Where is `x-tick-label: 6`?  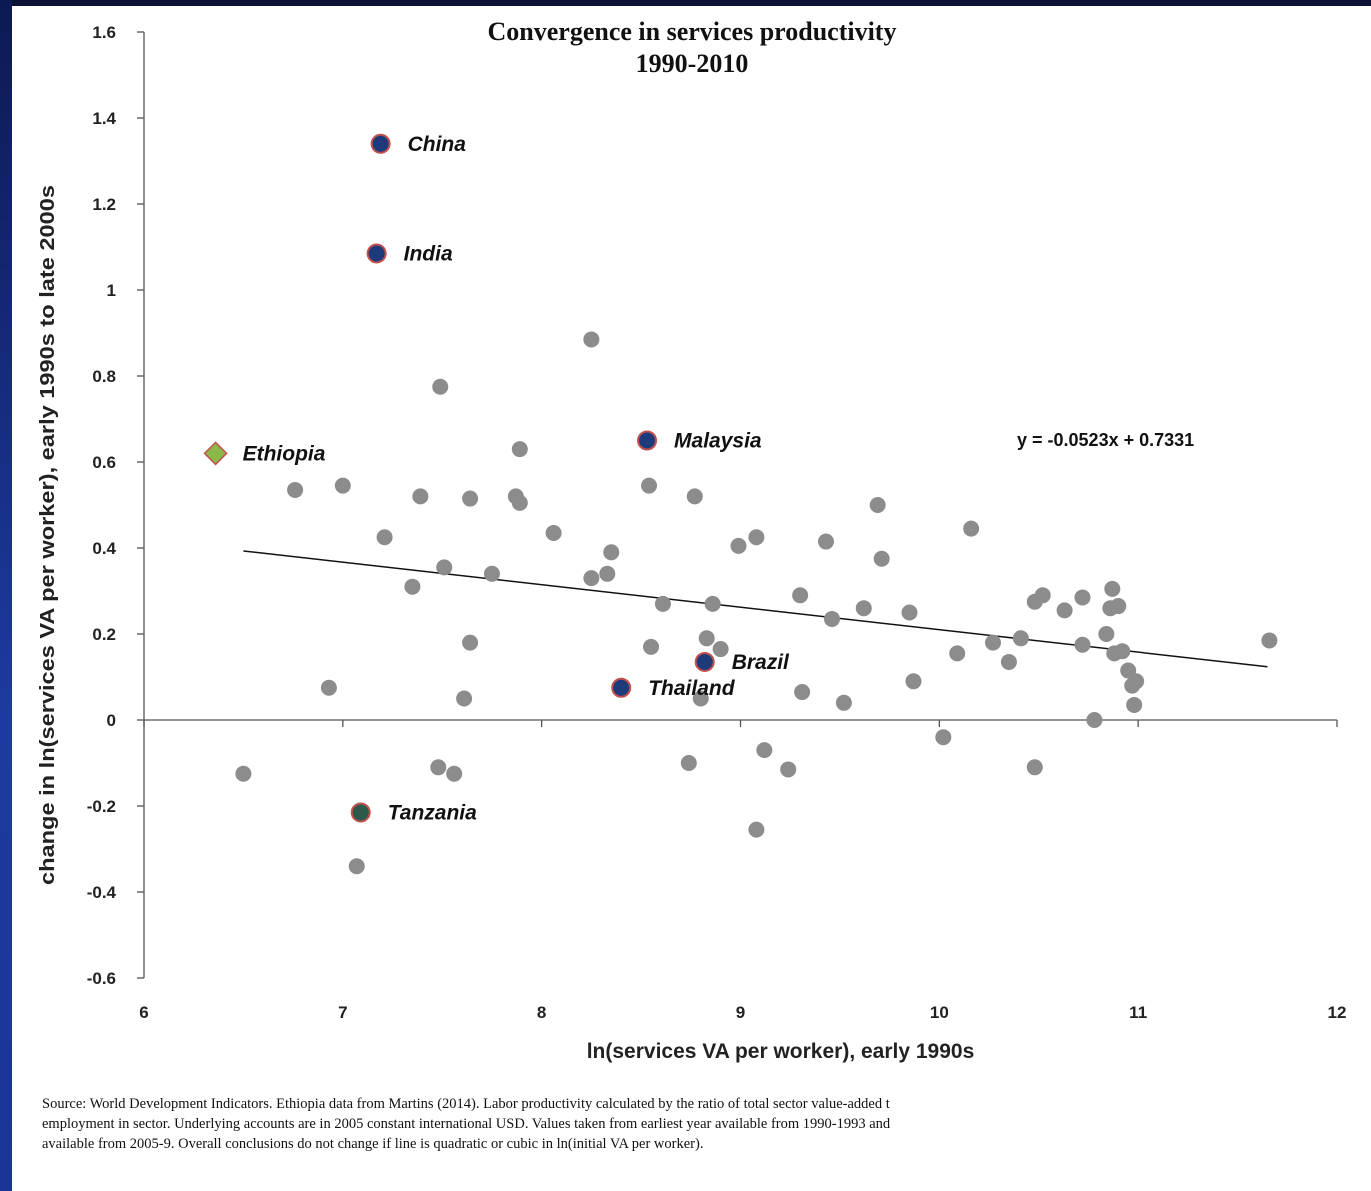 x-tick-label: 6 is located at coordinates (143, 1012).